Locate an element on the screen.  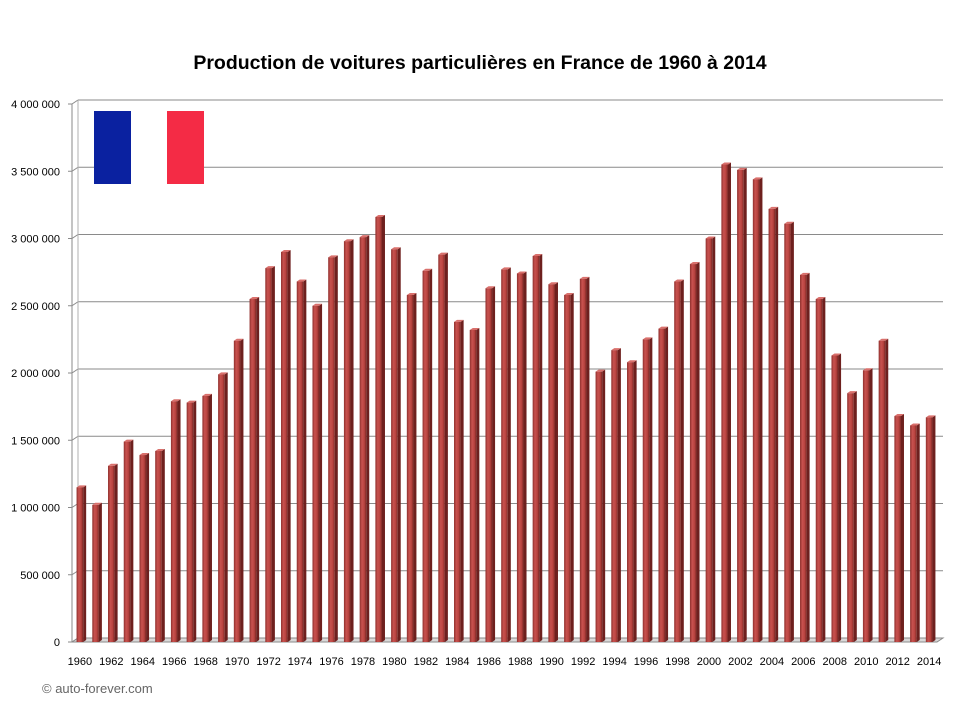
bar-2010 is located at coordinates (867, 505).